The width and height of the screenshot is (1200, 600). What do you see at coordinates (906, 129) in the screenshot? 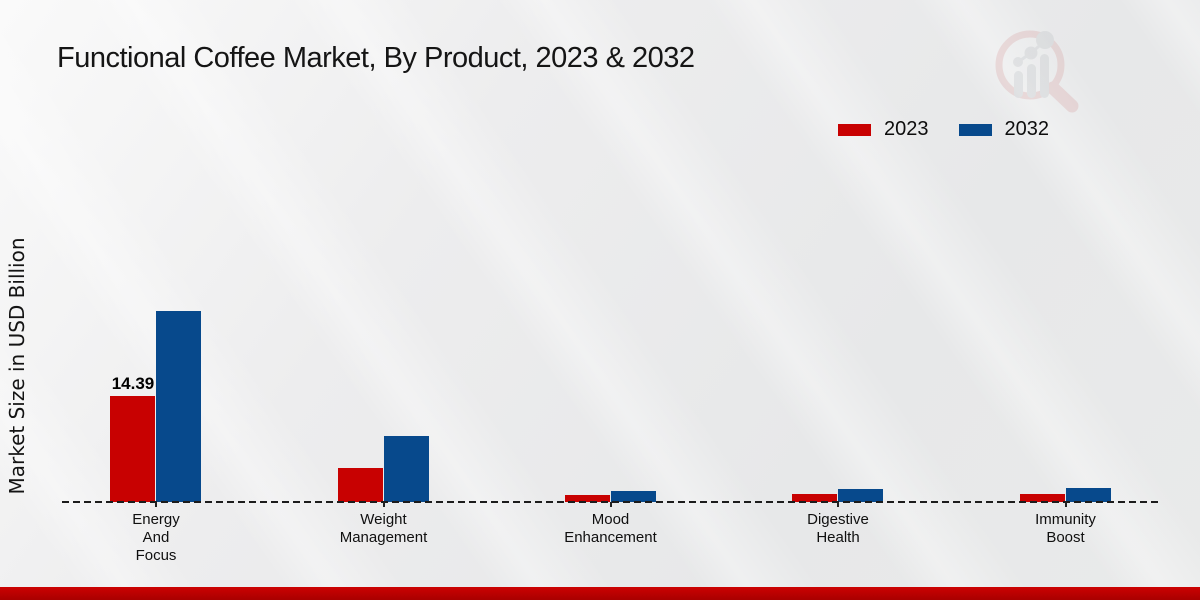
I see `legend-label-2023: 2023` at bounding box center [906, 129].